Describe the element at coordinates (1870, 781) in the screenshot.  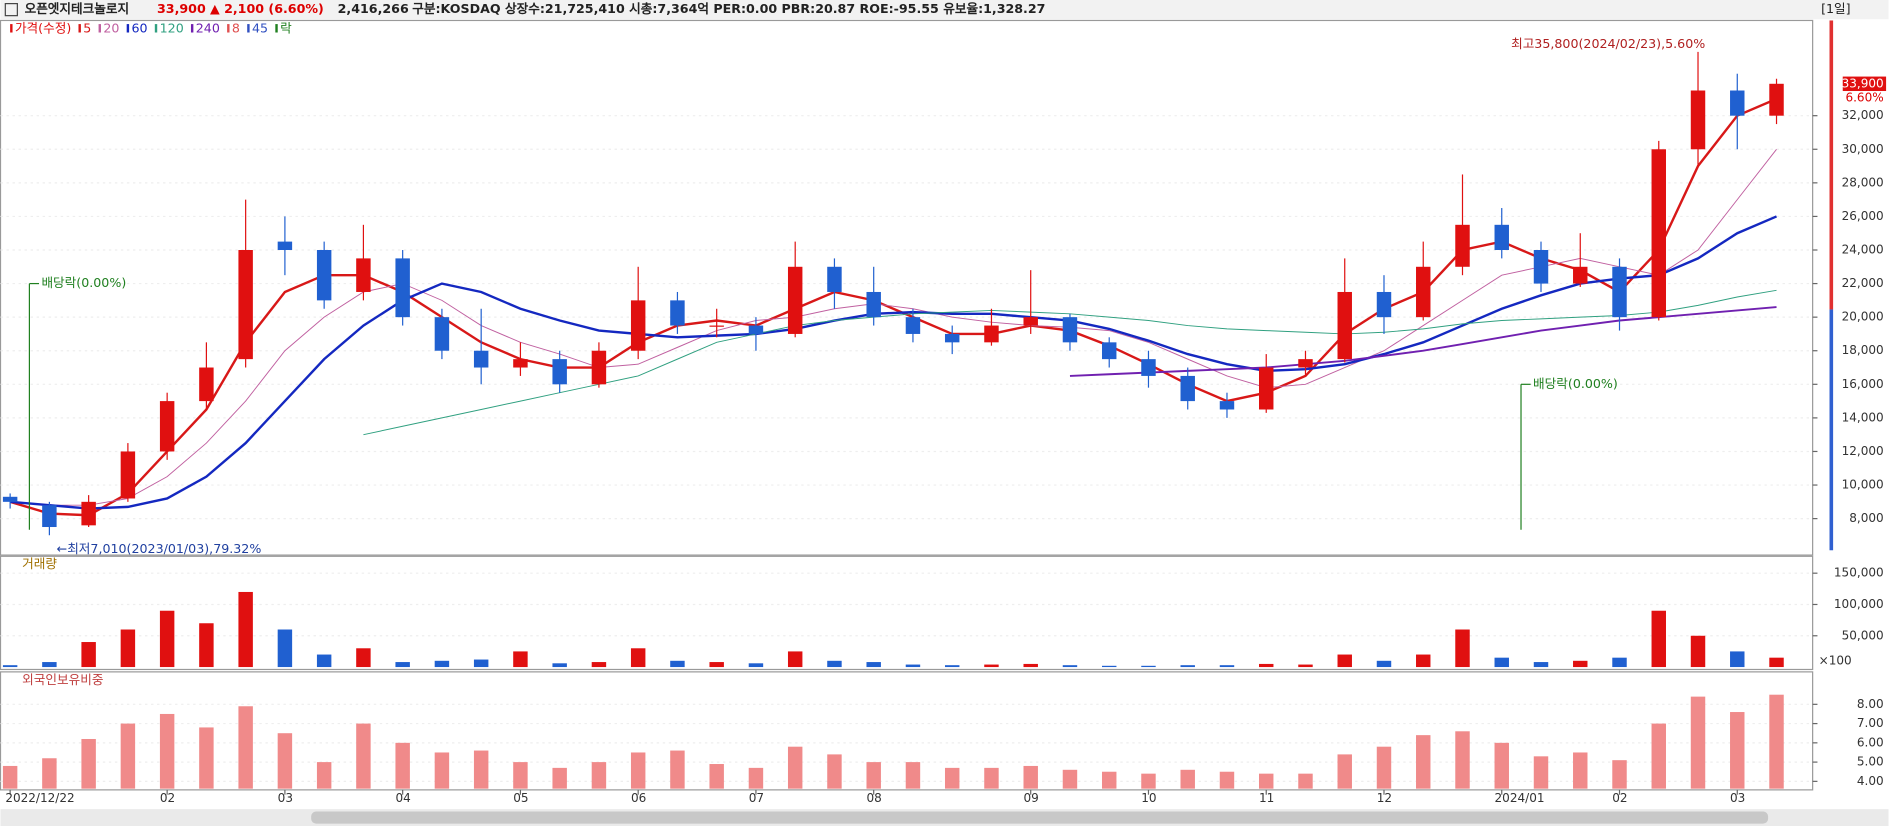
I see `y-tick-label: 4.00` at that location.